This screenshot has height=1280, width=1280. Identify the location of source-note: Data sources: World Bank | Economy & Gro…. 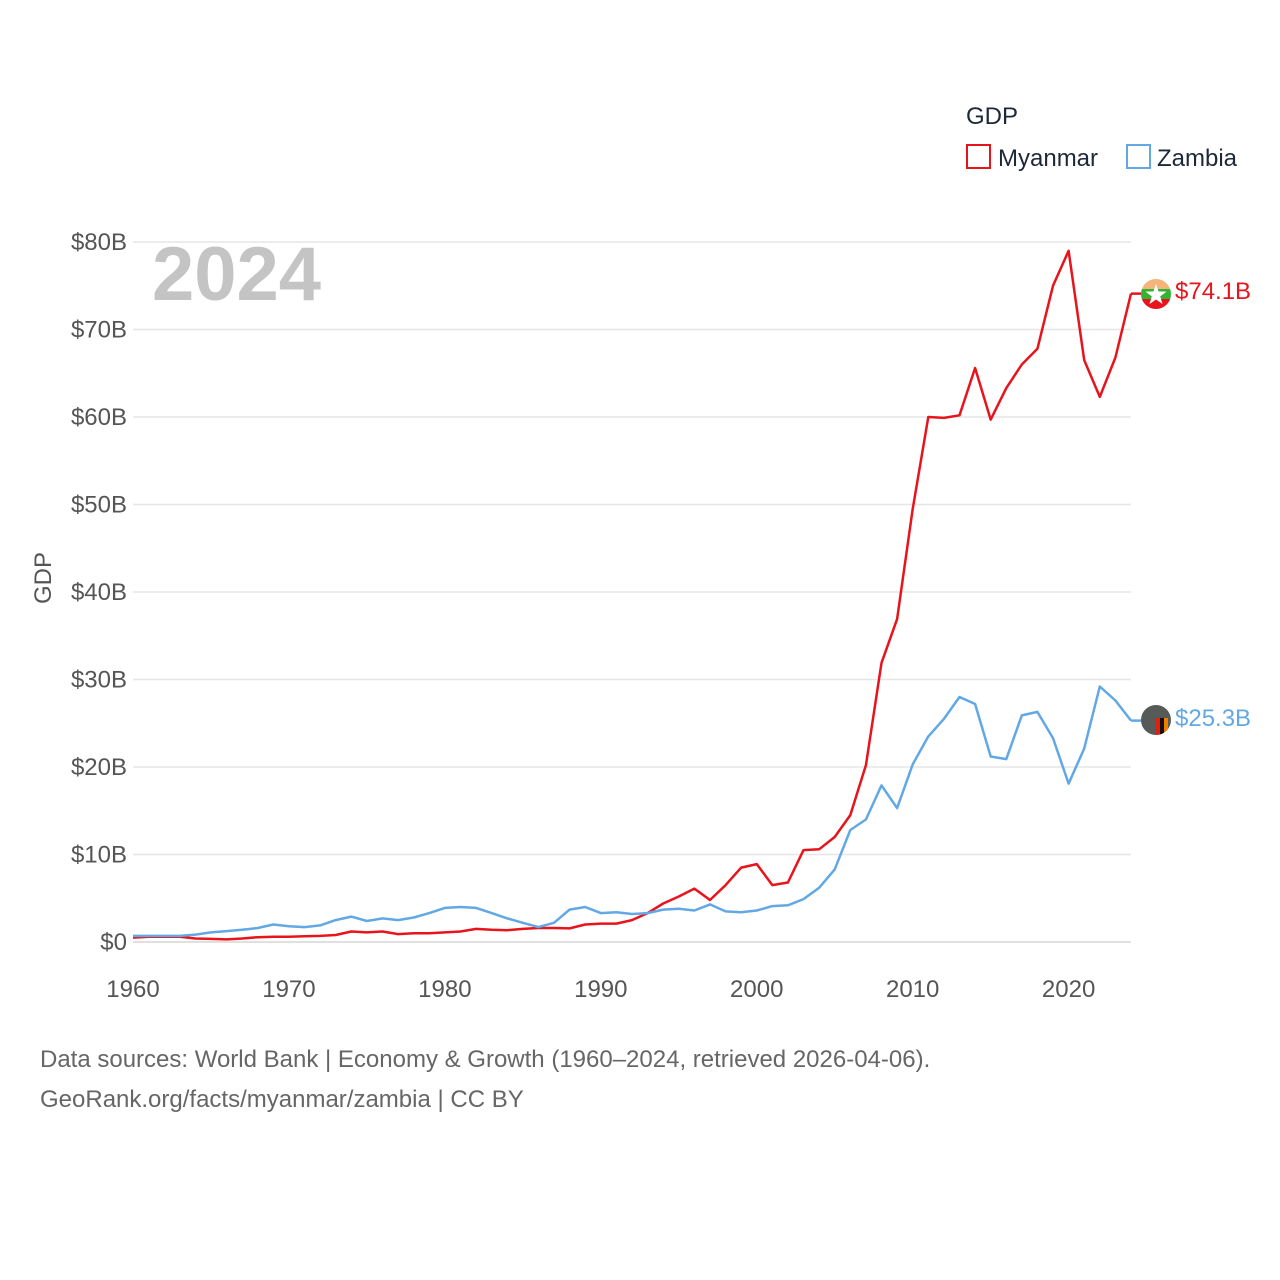
(640, 1080).